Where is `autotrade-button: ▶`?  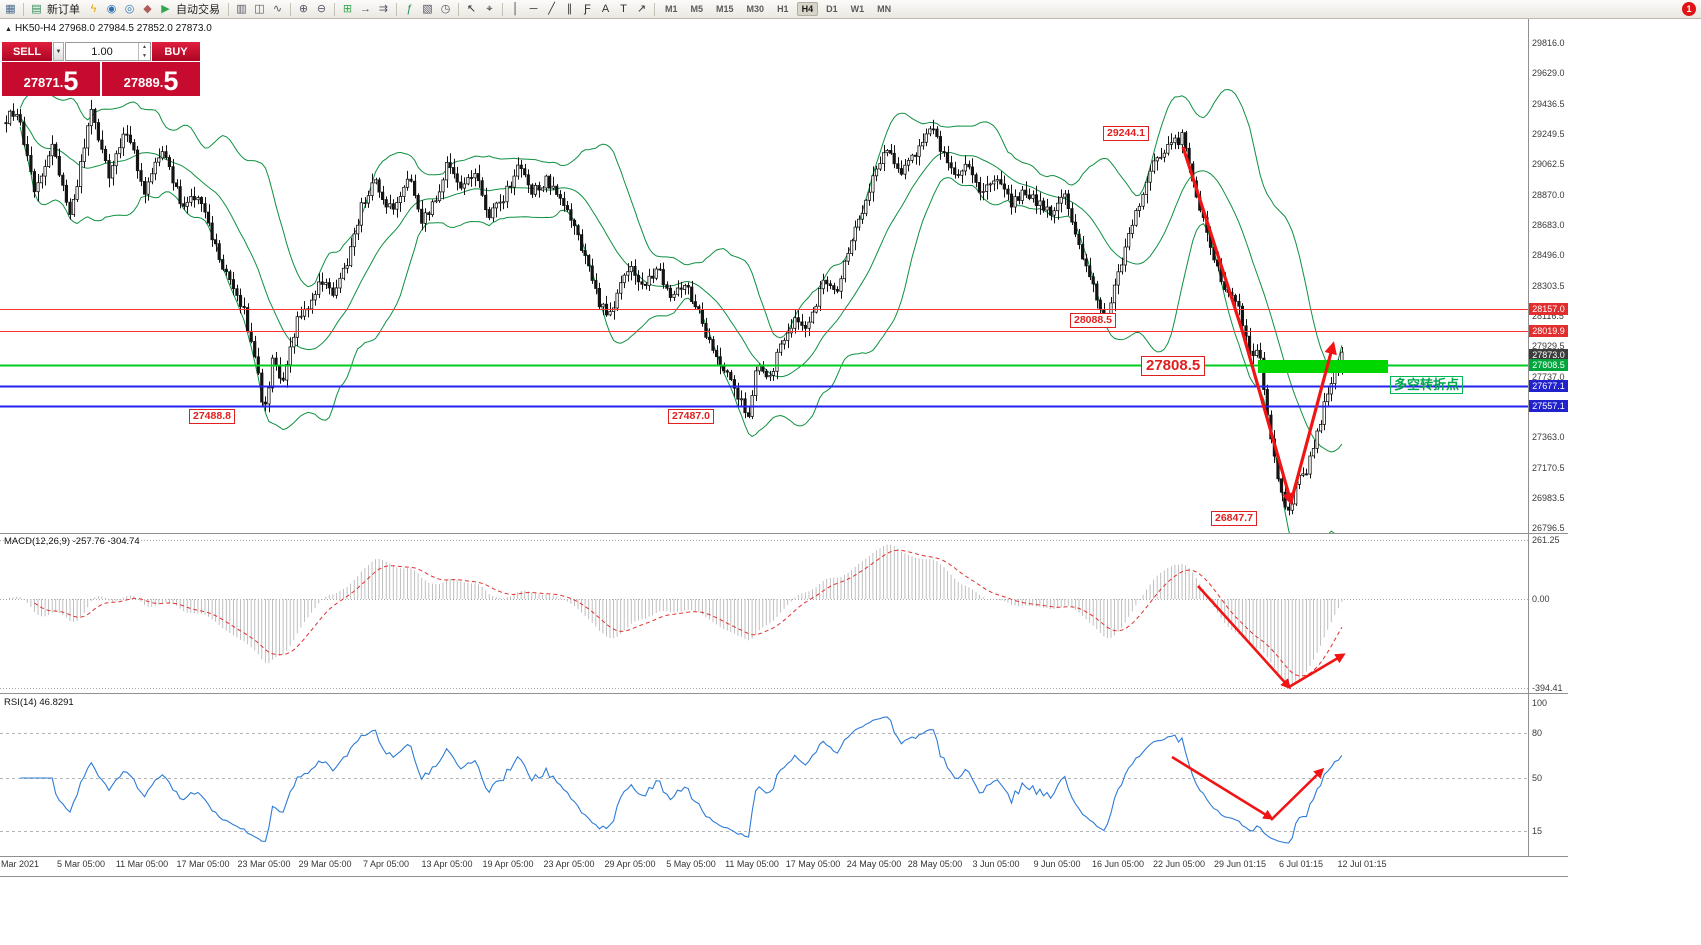
autotrade-button: ▶ is located at coordinates (165, 8).